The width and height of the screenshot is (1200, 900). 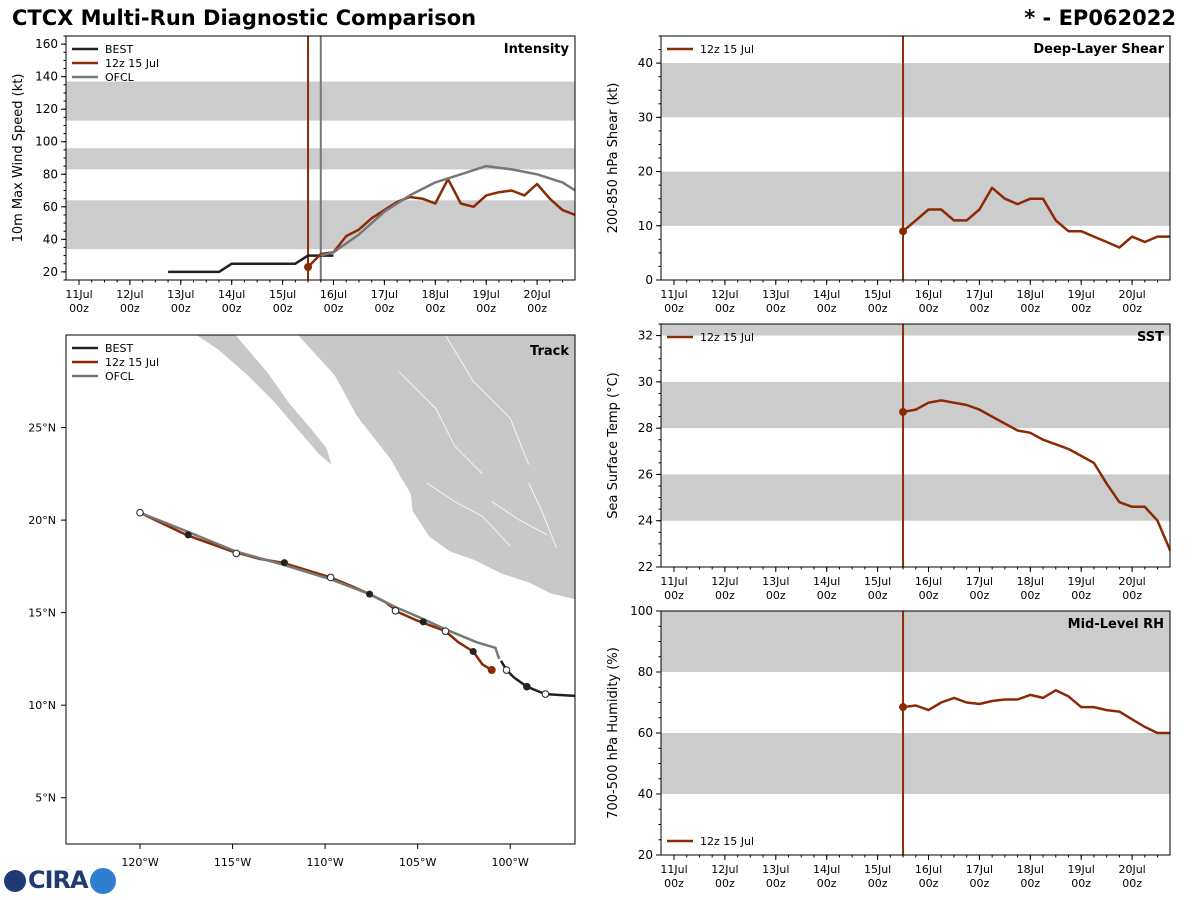 What do you see at coordinates (42, 613) in the screenshot?
I see `track-ytick-label: 15°N` at bounding box center [42, 613].